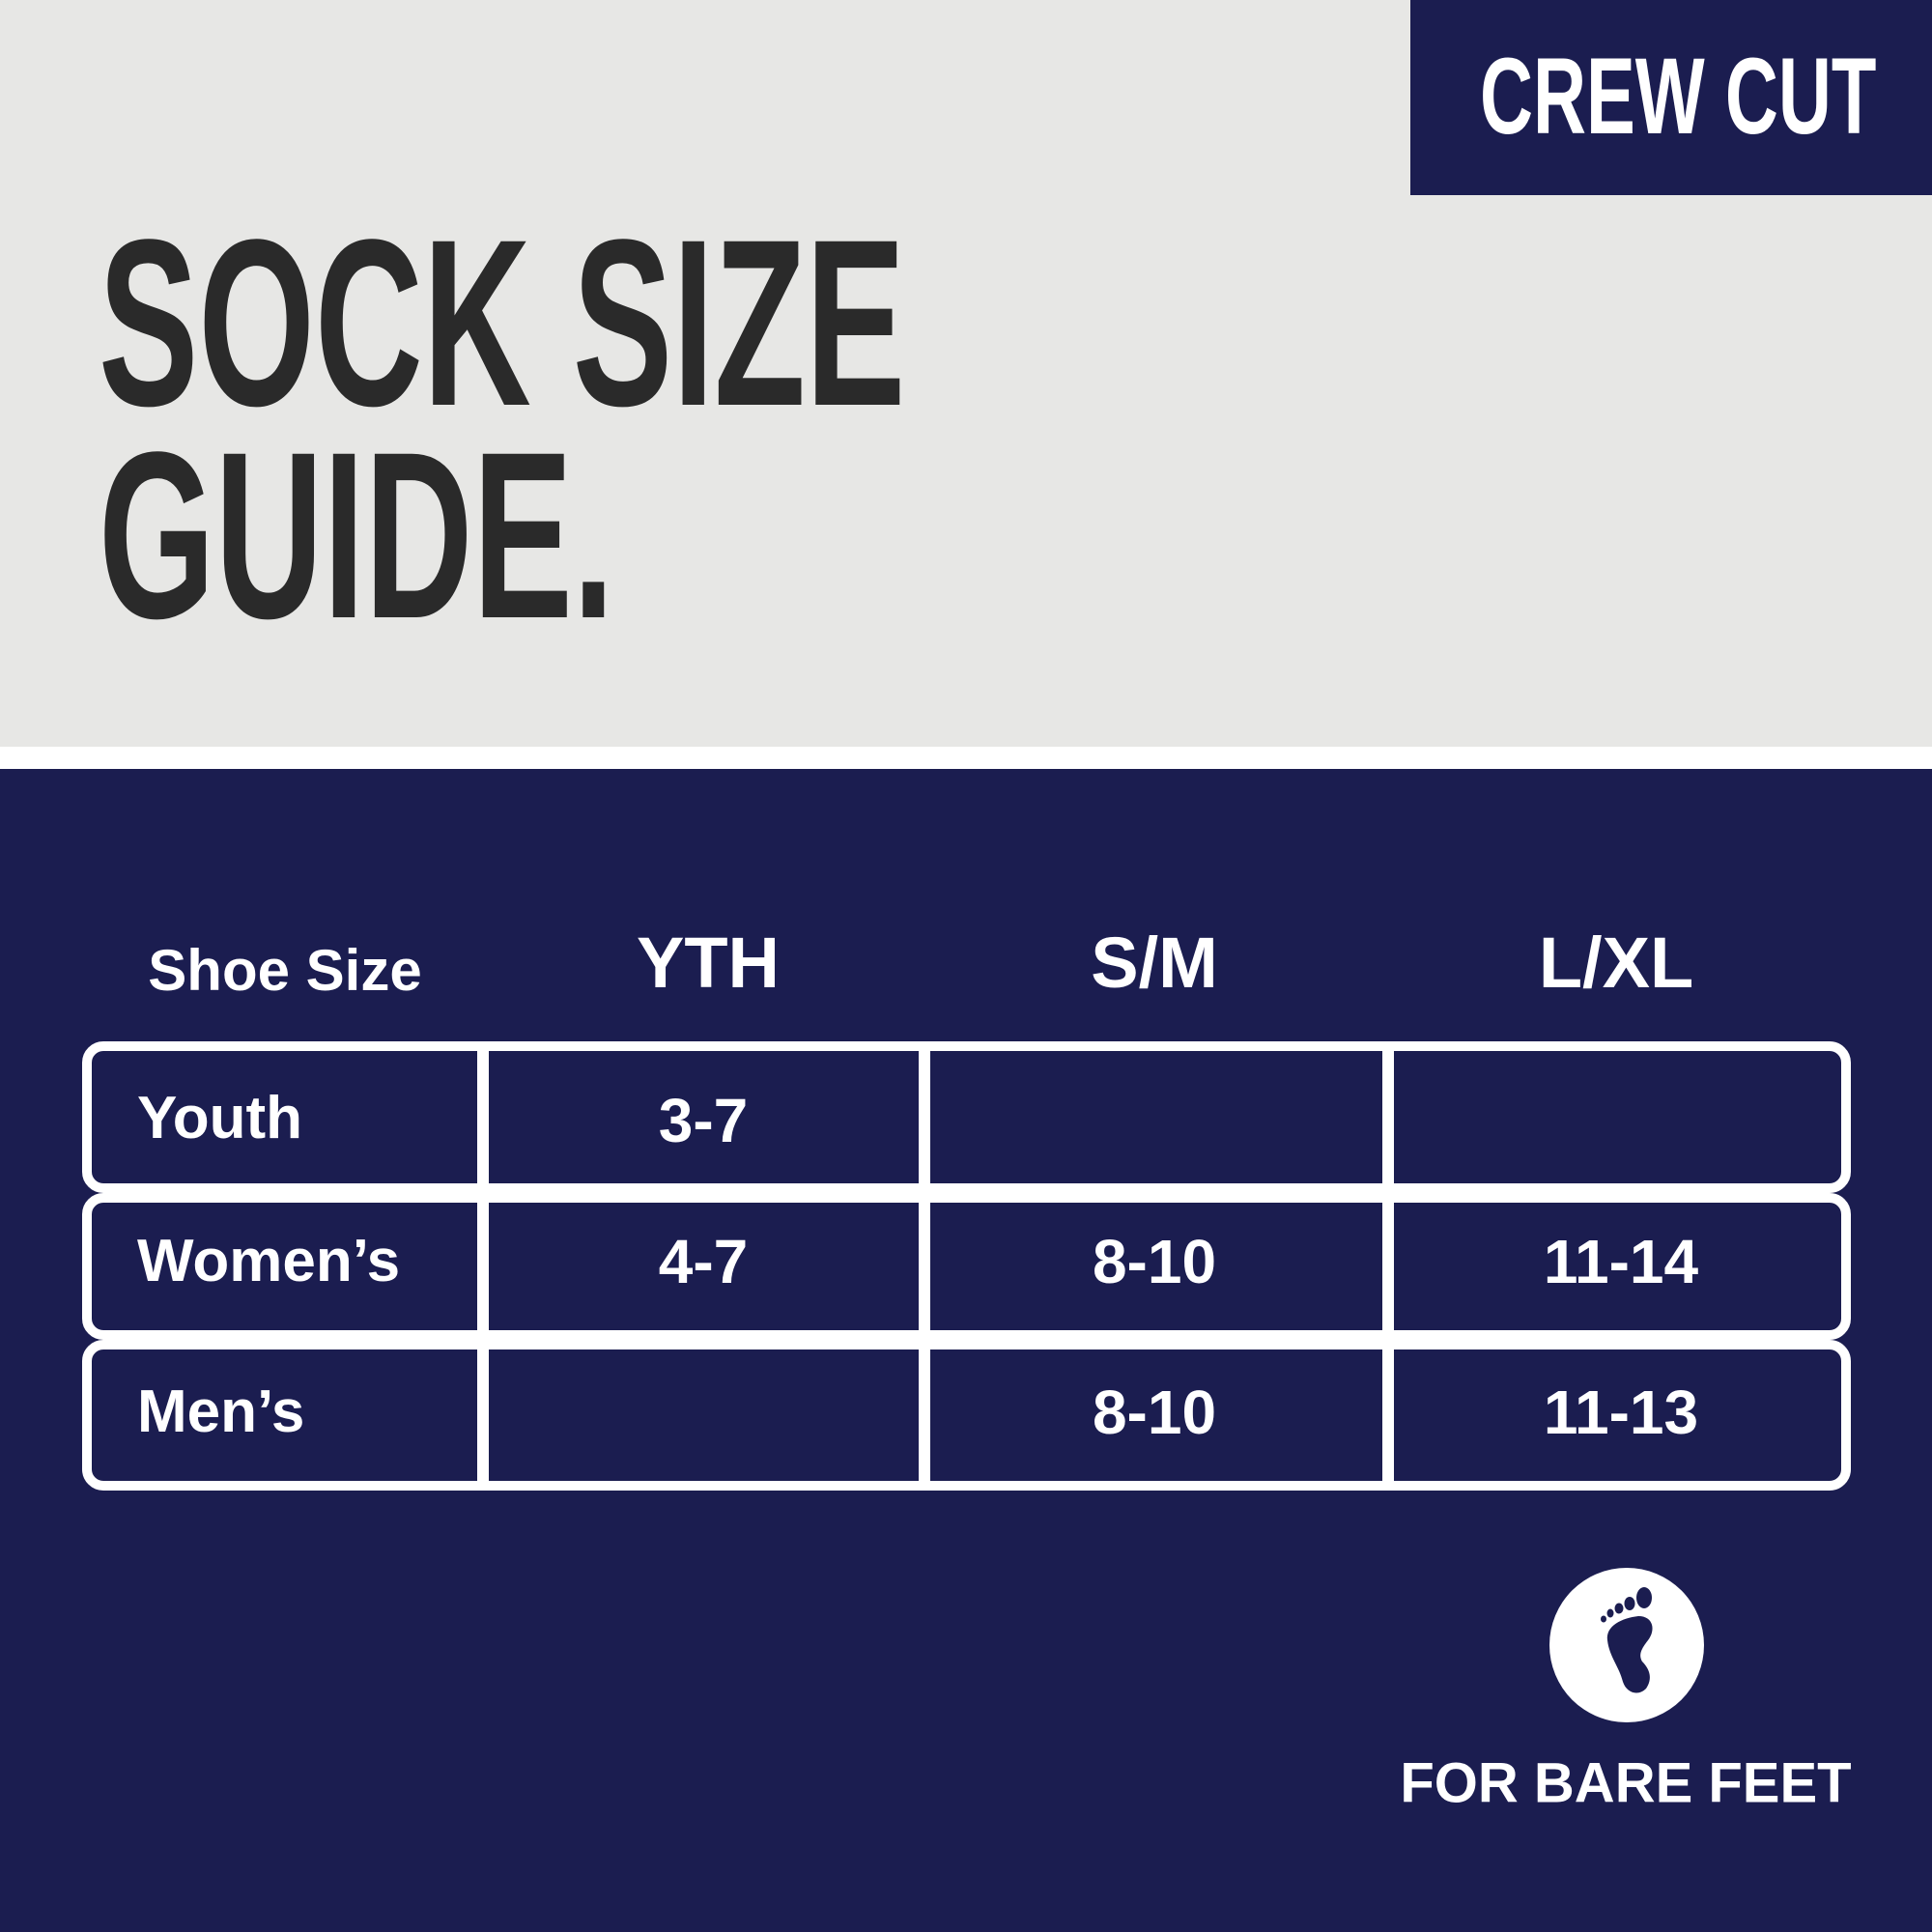 The height and width of the screenshot is (1932, 1932). Describe the element at coordinates (220, 1118) in the screenshot. I see `row-label-youth: Youth` at that location.